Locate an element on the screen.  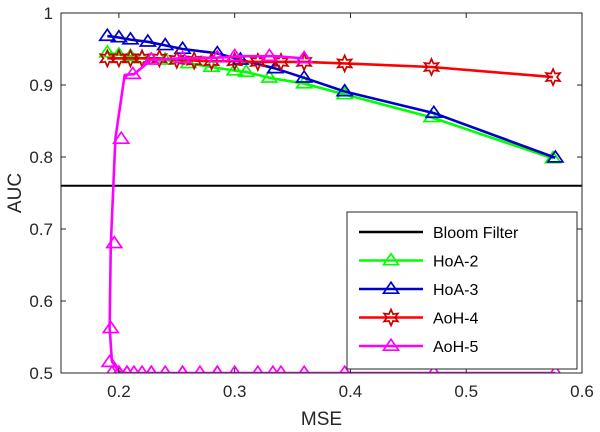
legend-label-hoa-3: HoA-3 is located at coordinates (455, 290).